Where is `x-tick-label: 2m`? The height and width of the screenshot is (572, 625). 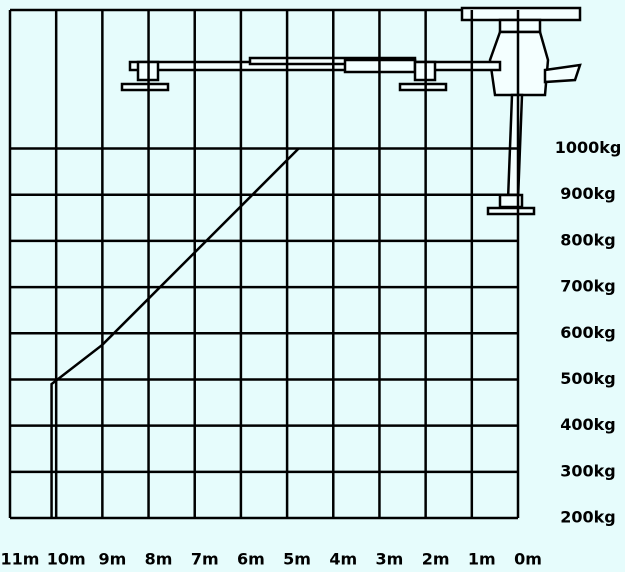
x-tick-label: 2m is located at coordinates (436, 559).